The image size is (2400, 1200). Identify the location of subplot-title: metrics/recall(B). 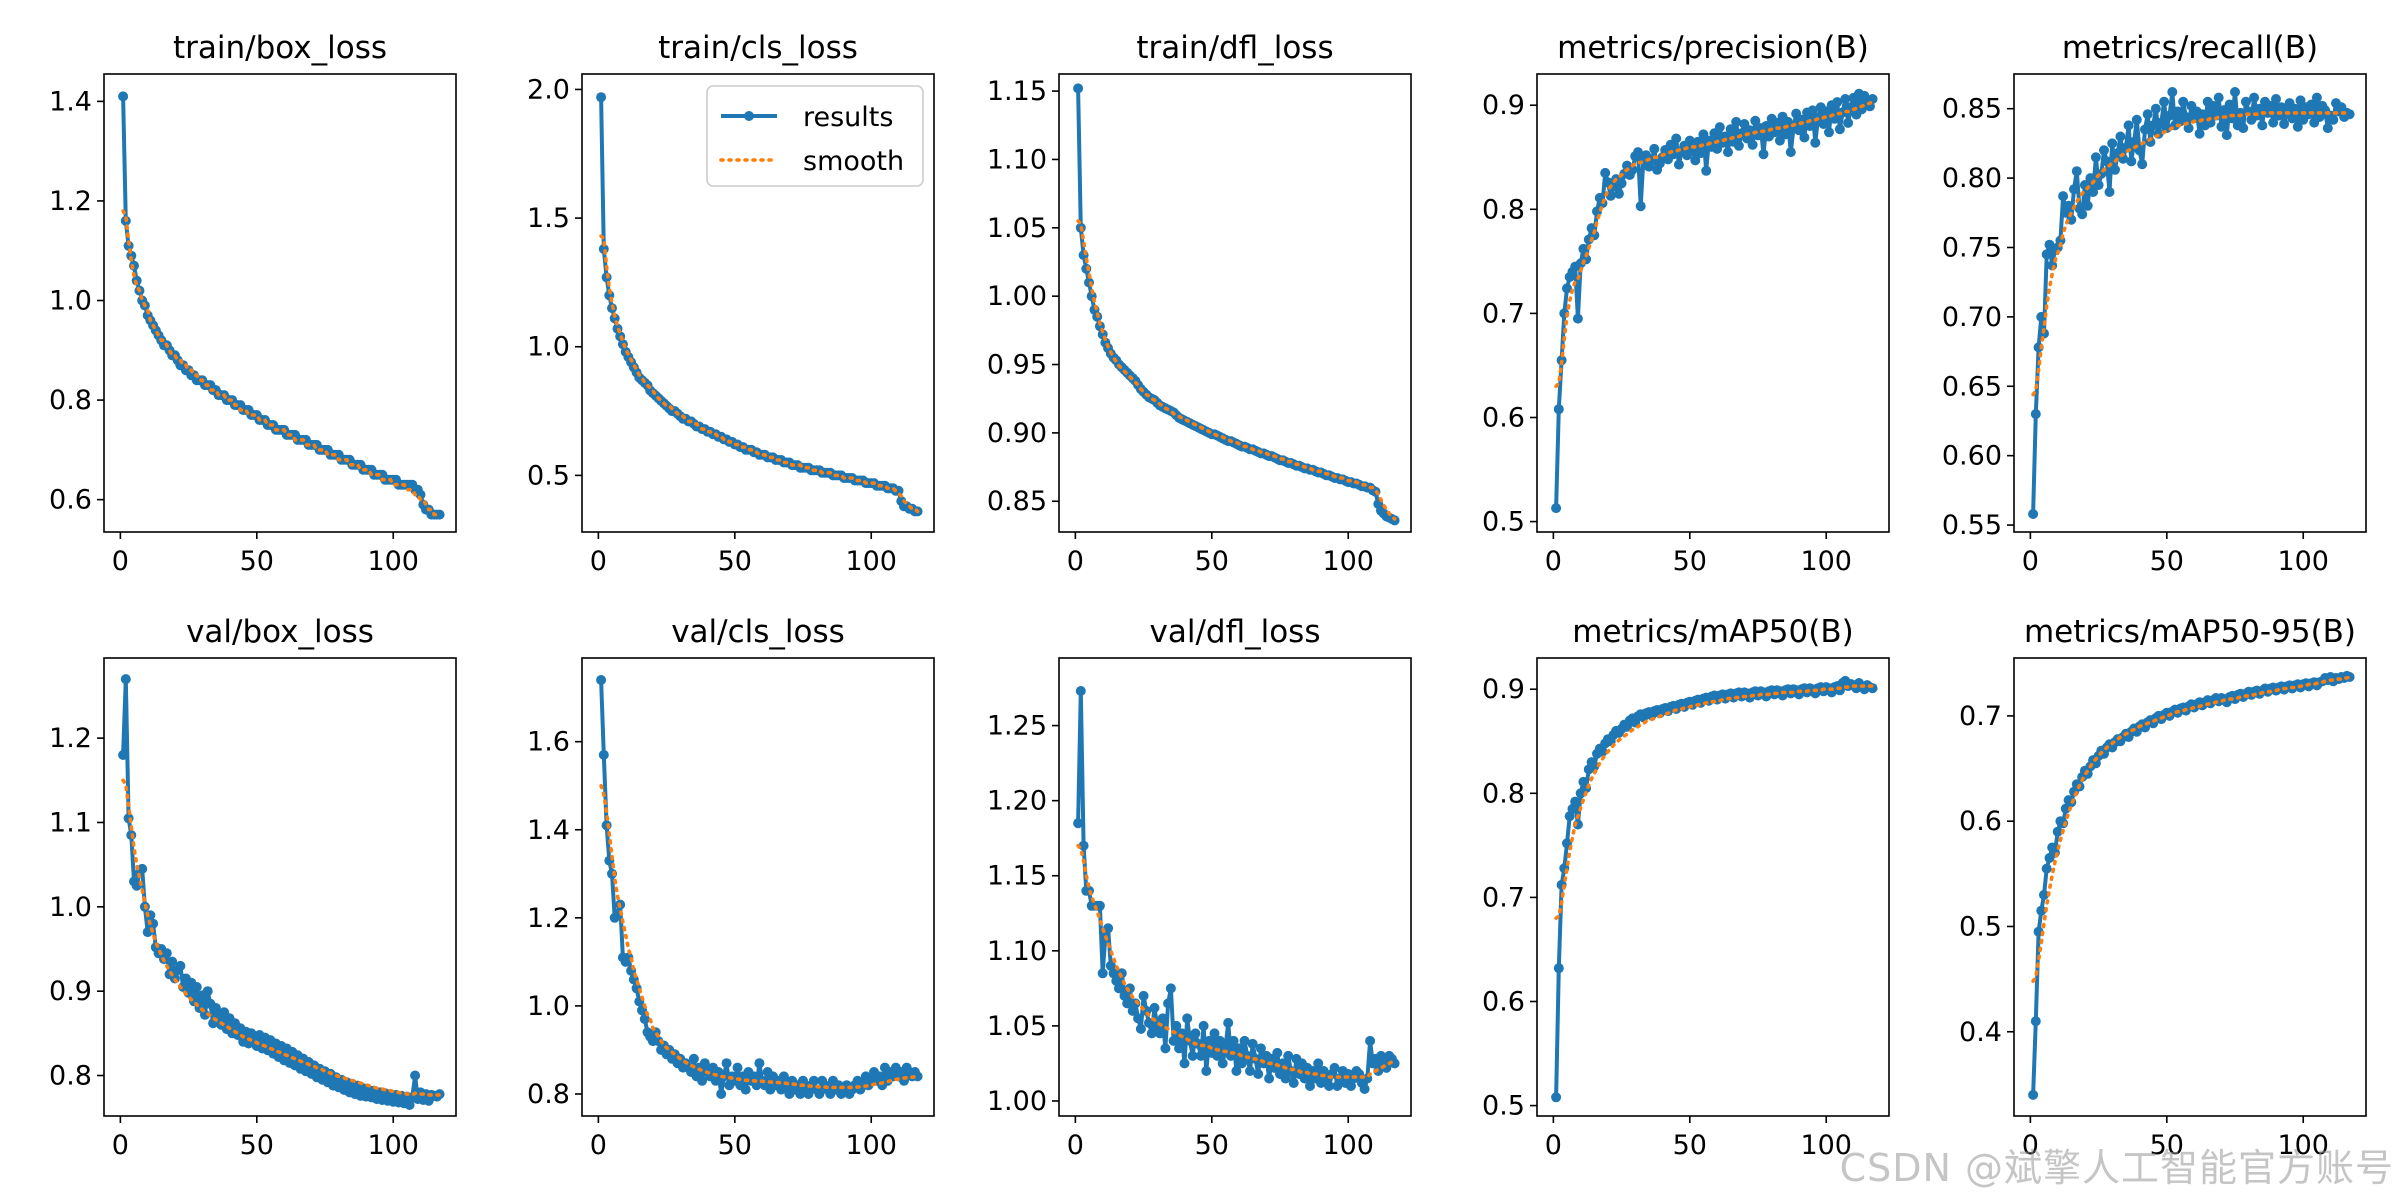
(2190, 48).